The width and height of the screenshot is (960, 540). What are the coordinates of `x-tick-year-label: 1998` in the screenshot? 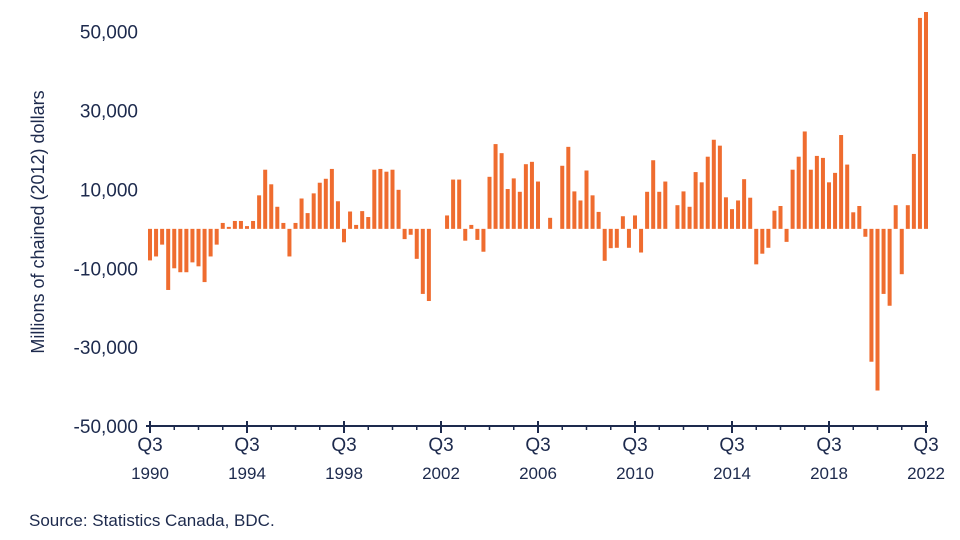 It's located at (344, 473).